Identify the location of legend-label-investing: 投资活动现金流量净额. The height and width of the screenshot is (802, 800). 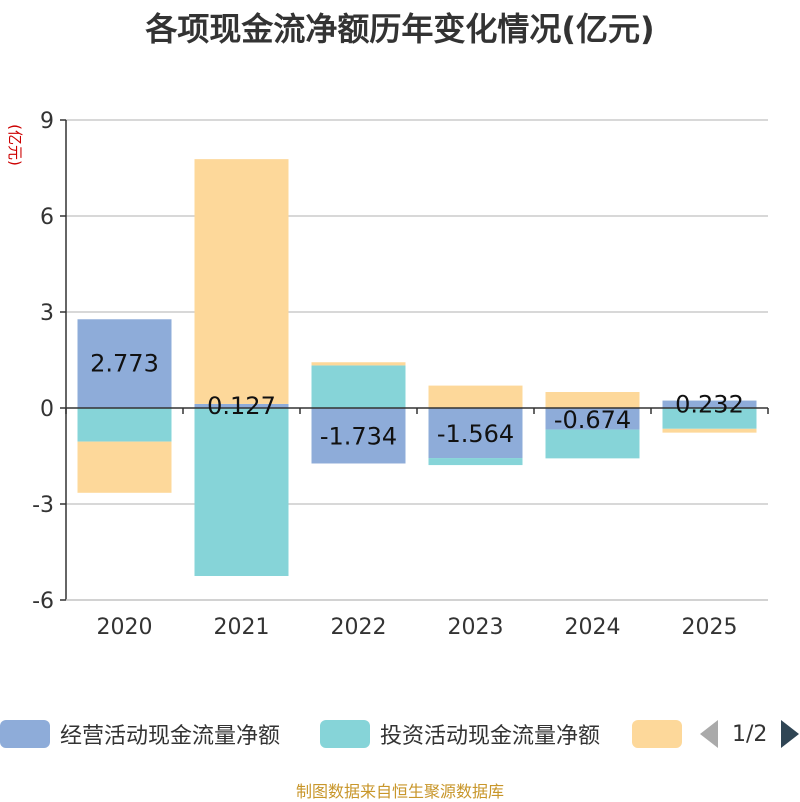
(490, 736).